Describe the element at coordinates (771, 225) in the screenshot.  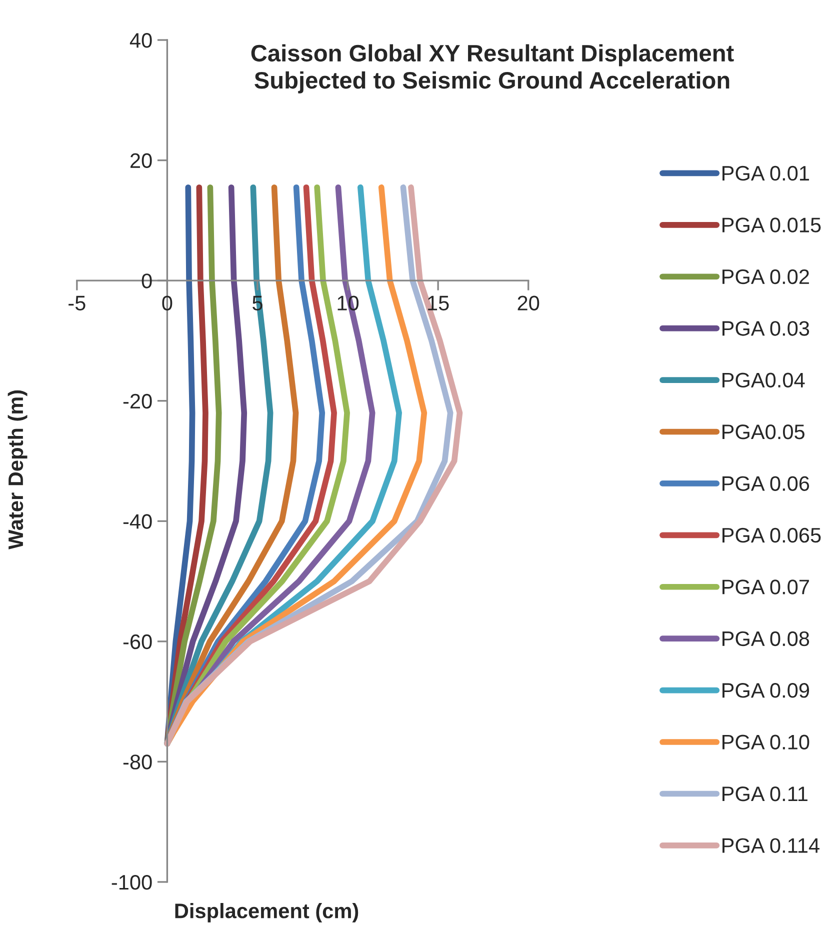
I see `legend-label: PGA 0.015` at that location.